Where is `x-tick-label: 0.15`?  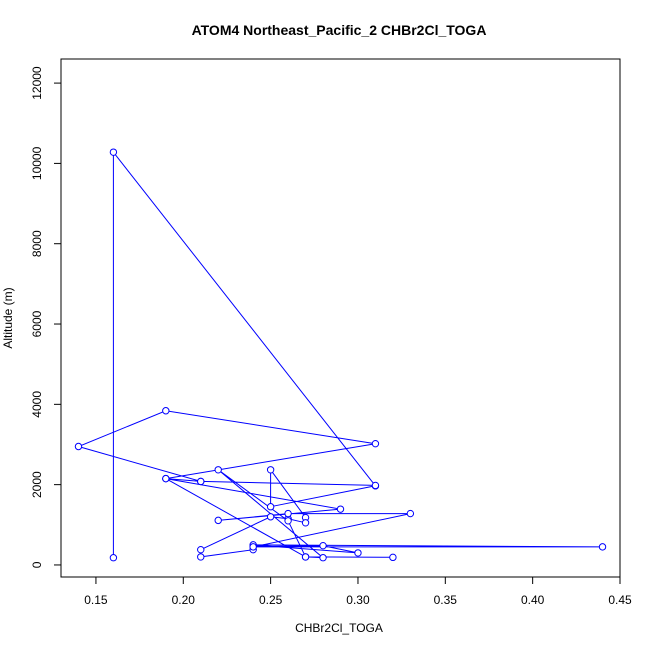 x-tick-label: 0.15 is located at coordinates (96, 600).